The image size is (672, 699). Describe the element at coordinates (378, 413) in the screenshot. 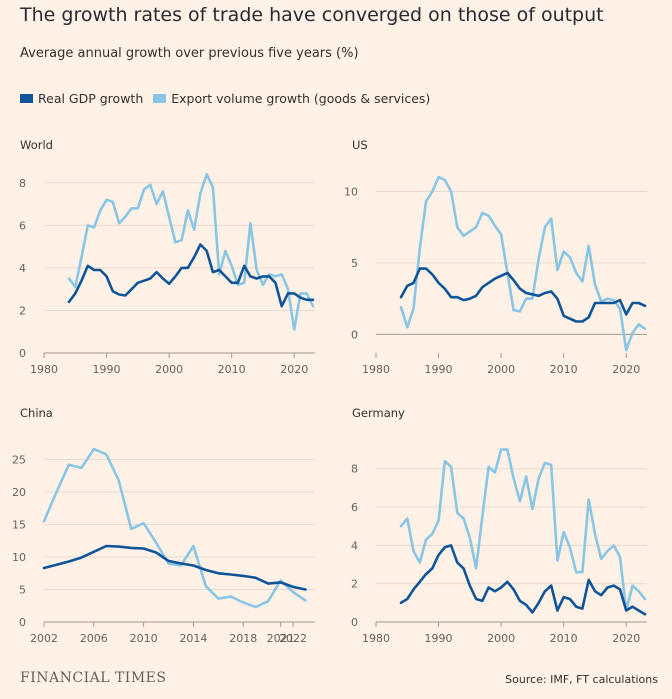

I see `panel-title-germany: Germany` at that location.